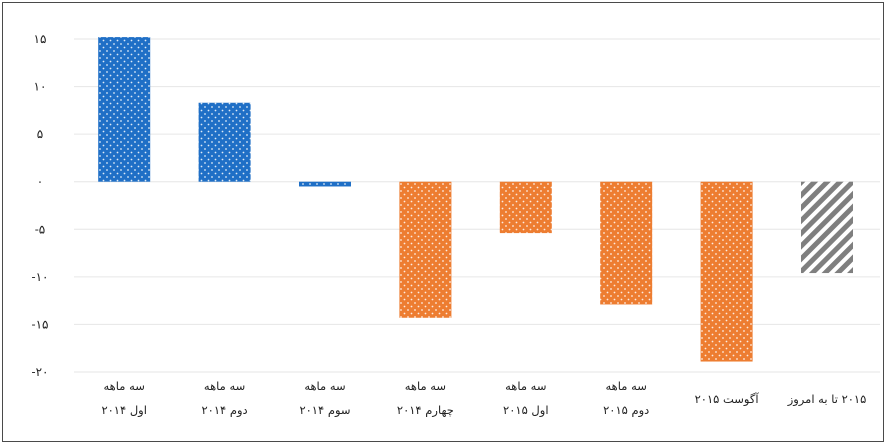 The image size is (888, 442). Describe the element at coordinates (40, 134) in the screenshot. I see `y-tick-label: ۵` at that location.